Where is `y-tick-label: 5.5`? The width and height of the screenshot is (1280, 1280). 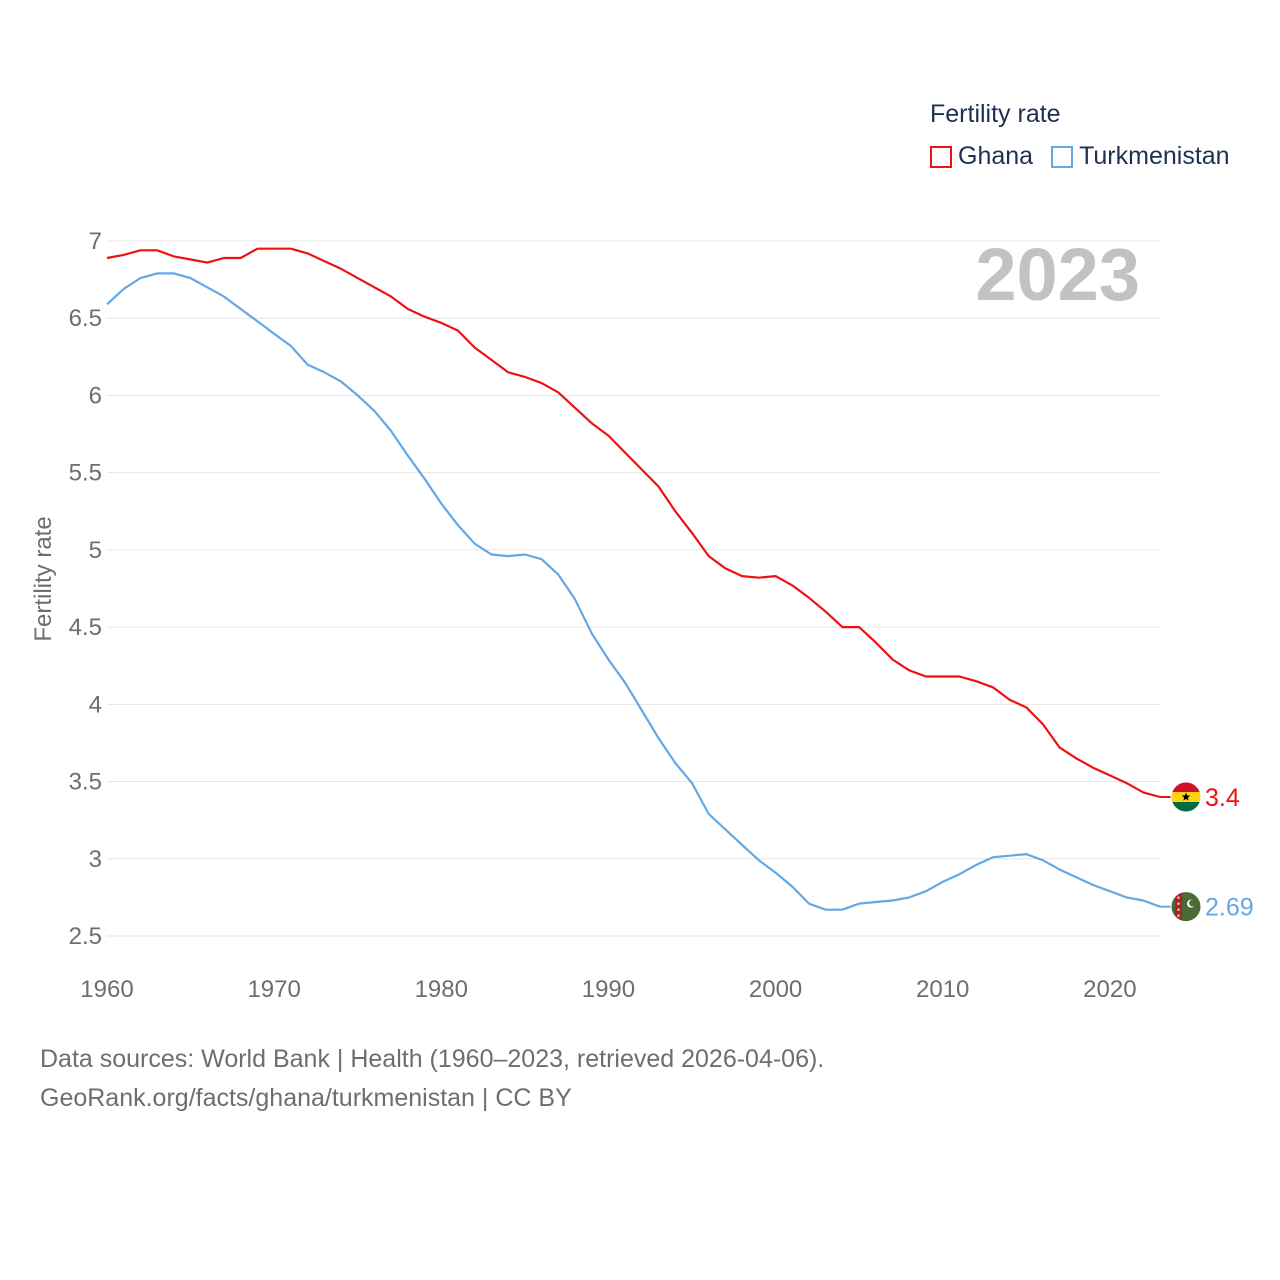
y-tick-label: 5.5 is located at coordinates (85, 473).